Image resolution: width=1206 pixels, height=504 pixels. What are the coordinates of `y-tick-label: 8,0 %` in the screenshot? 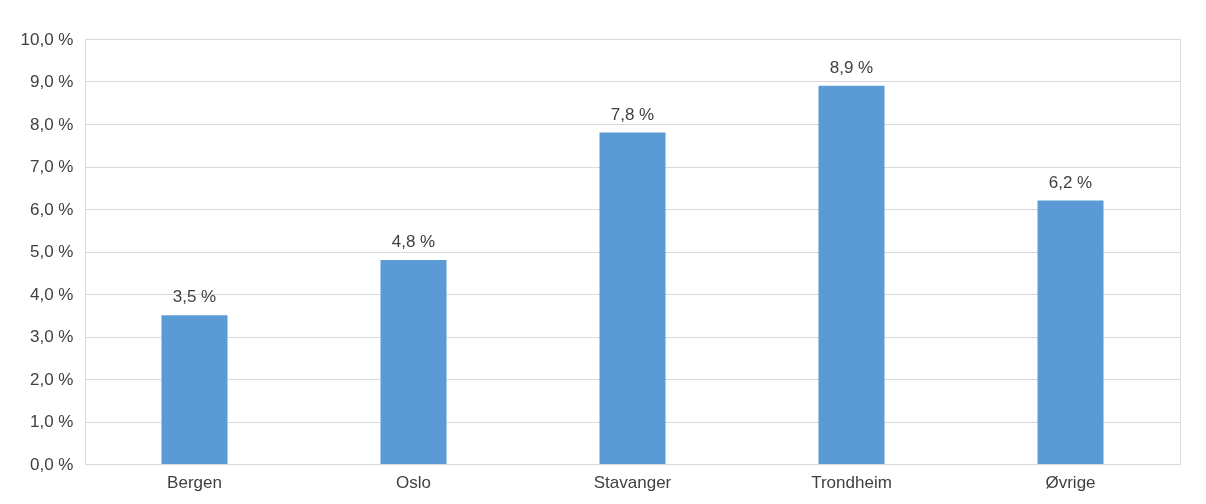 It's located at (52, 124).